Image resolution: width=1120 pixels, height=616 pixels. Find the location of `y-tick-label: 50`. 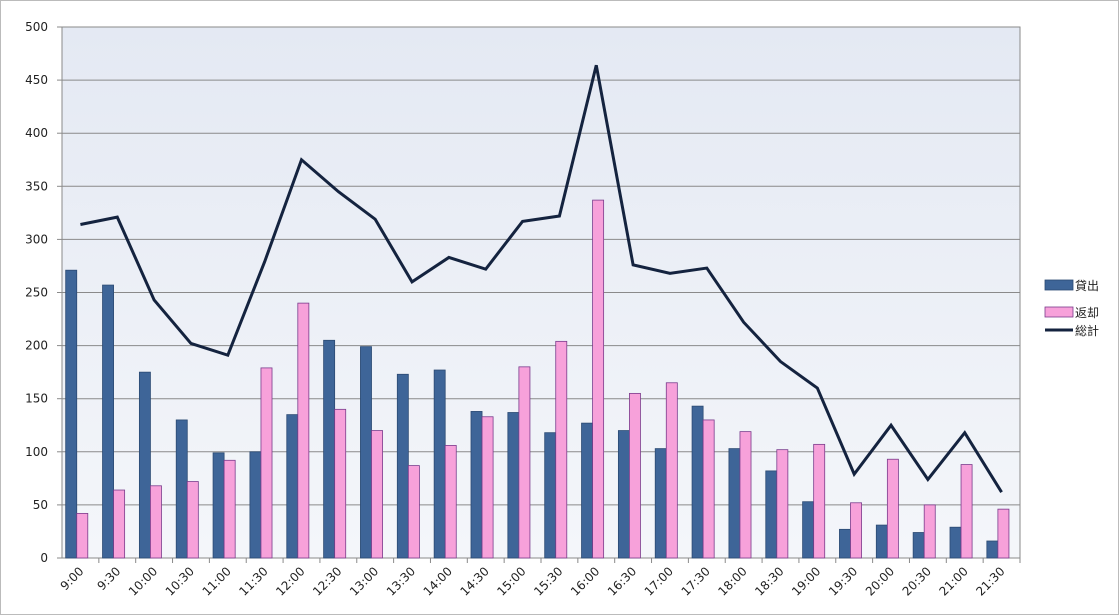

y-tick-label: 50 is located at coordinates (40, 505).